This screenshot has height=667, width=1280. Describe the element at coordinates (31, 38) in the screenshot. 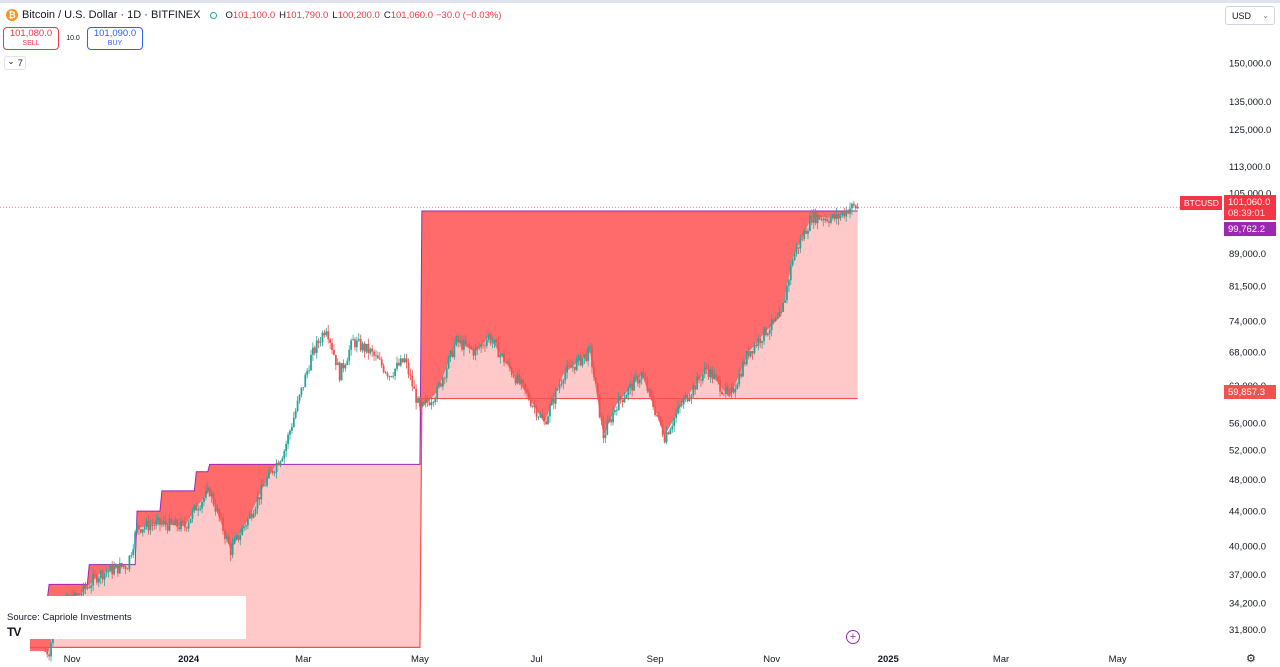

I see `sell-button: 101,080.0 SELL` at that location.